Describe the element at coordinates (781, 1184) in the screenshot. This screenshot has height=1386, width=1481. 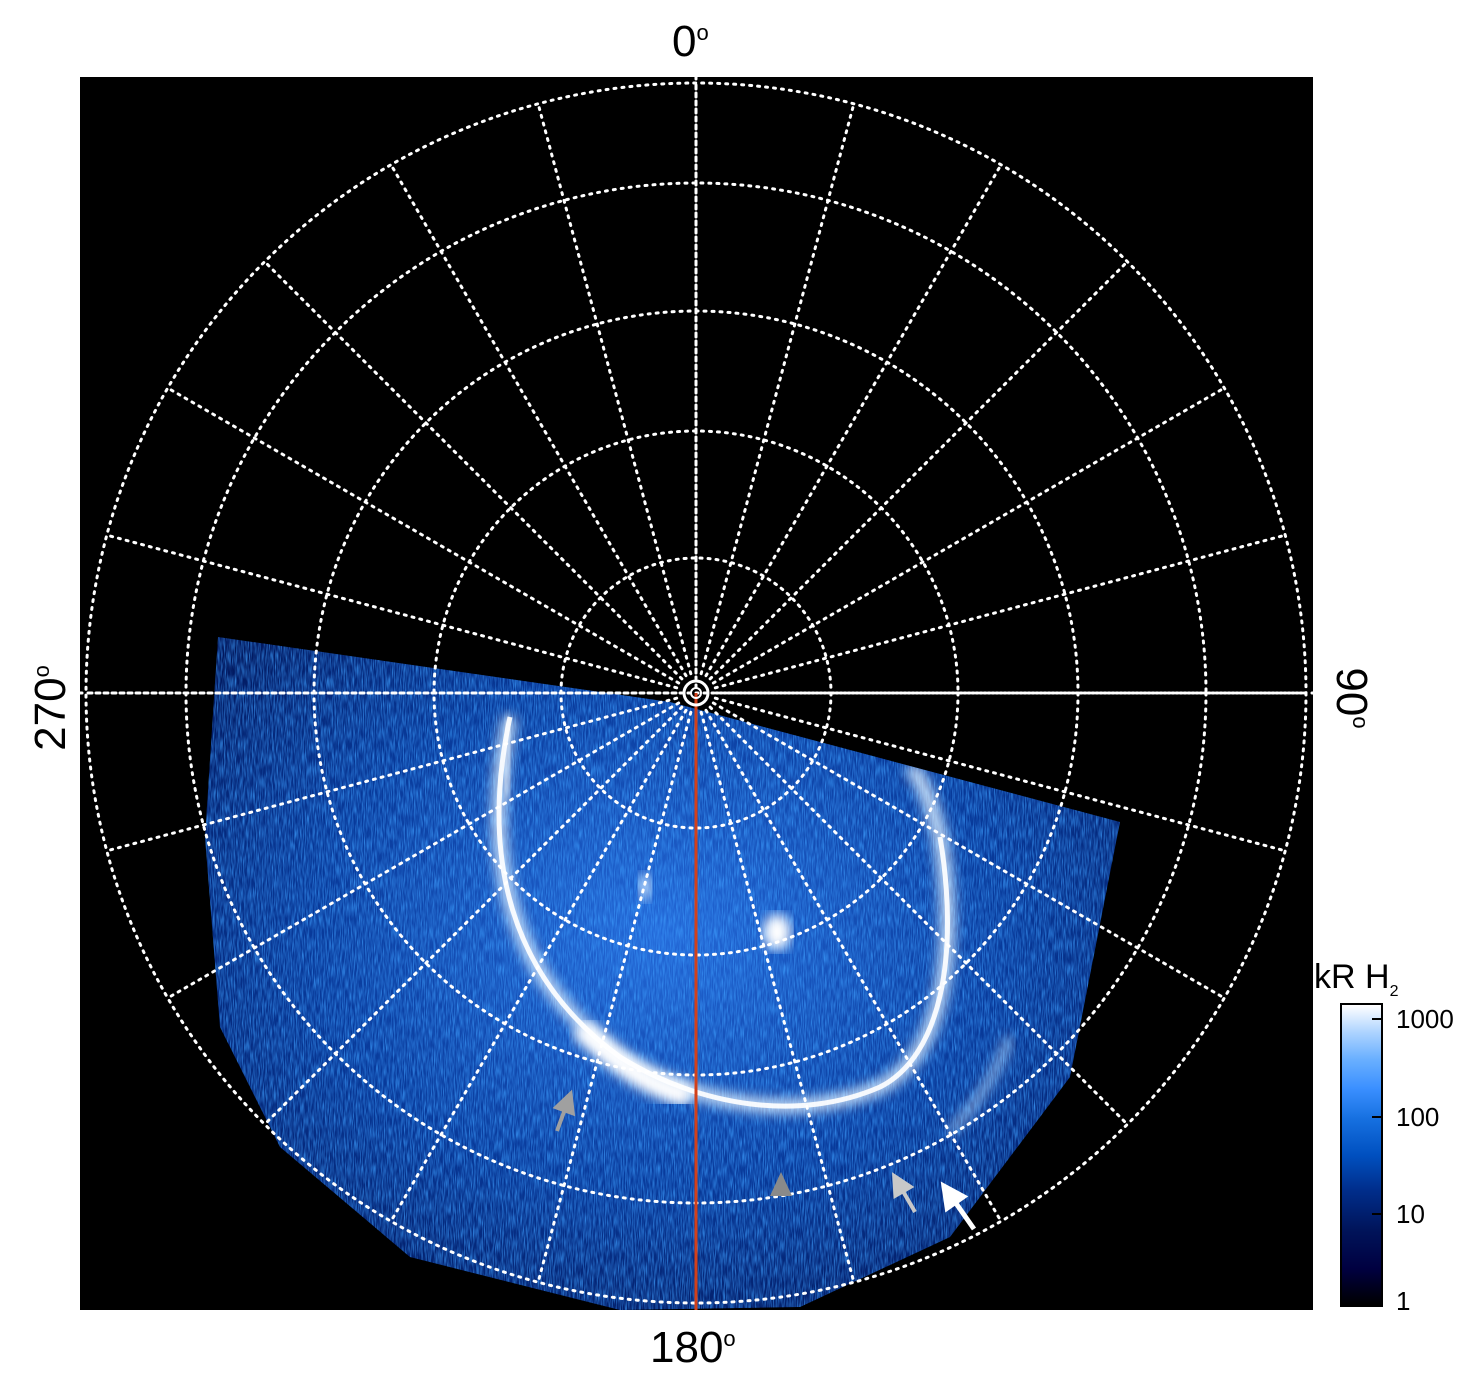
I see `arrow-gray-triangle` at that location.